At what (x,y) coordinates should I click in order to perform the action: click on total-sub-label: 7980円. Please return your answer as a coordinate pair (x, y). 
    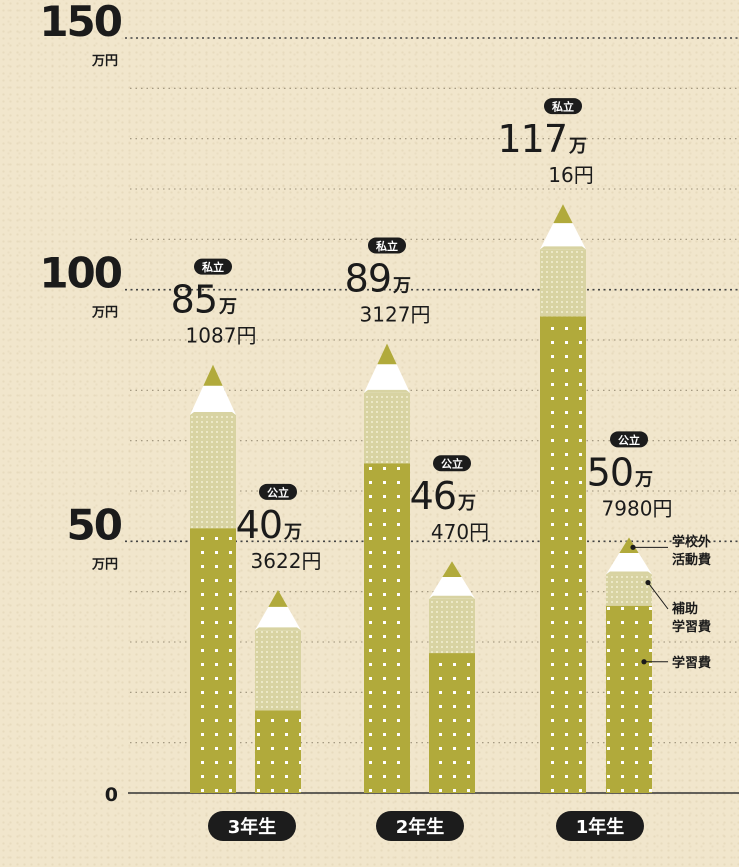
    Looking at the image, I should click on (637, 508).